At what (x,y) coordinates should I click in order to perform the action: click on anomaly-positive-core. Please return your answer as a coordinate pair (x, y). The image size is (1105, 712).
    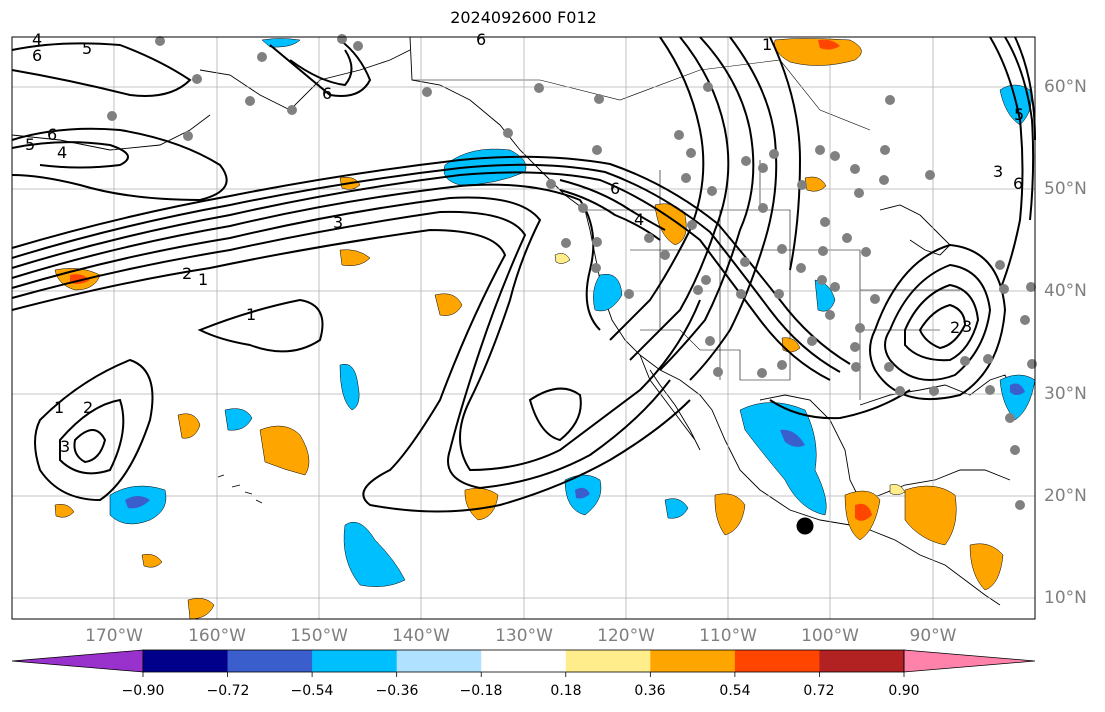
    Looking at the image, I should click on (829, 44).